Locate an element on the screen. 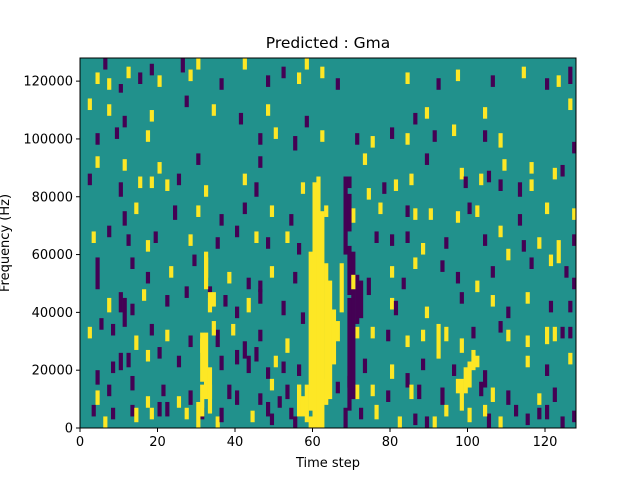 Image resolution: width=640 pixels, height=480 pixels. y-tick-label: 0 is located at coordinates (69, 429).